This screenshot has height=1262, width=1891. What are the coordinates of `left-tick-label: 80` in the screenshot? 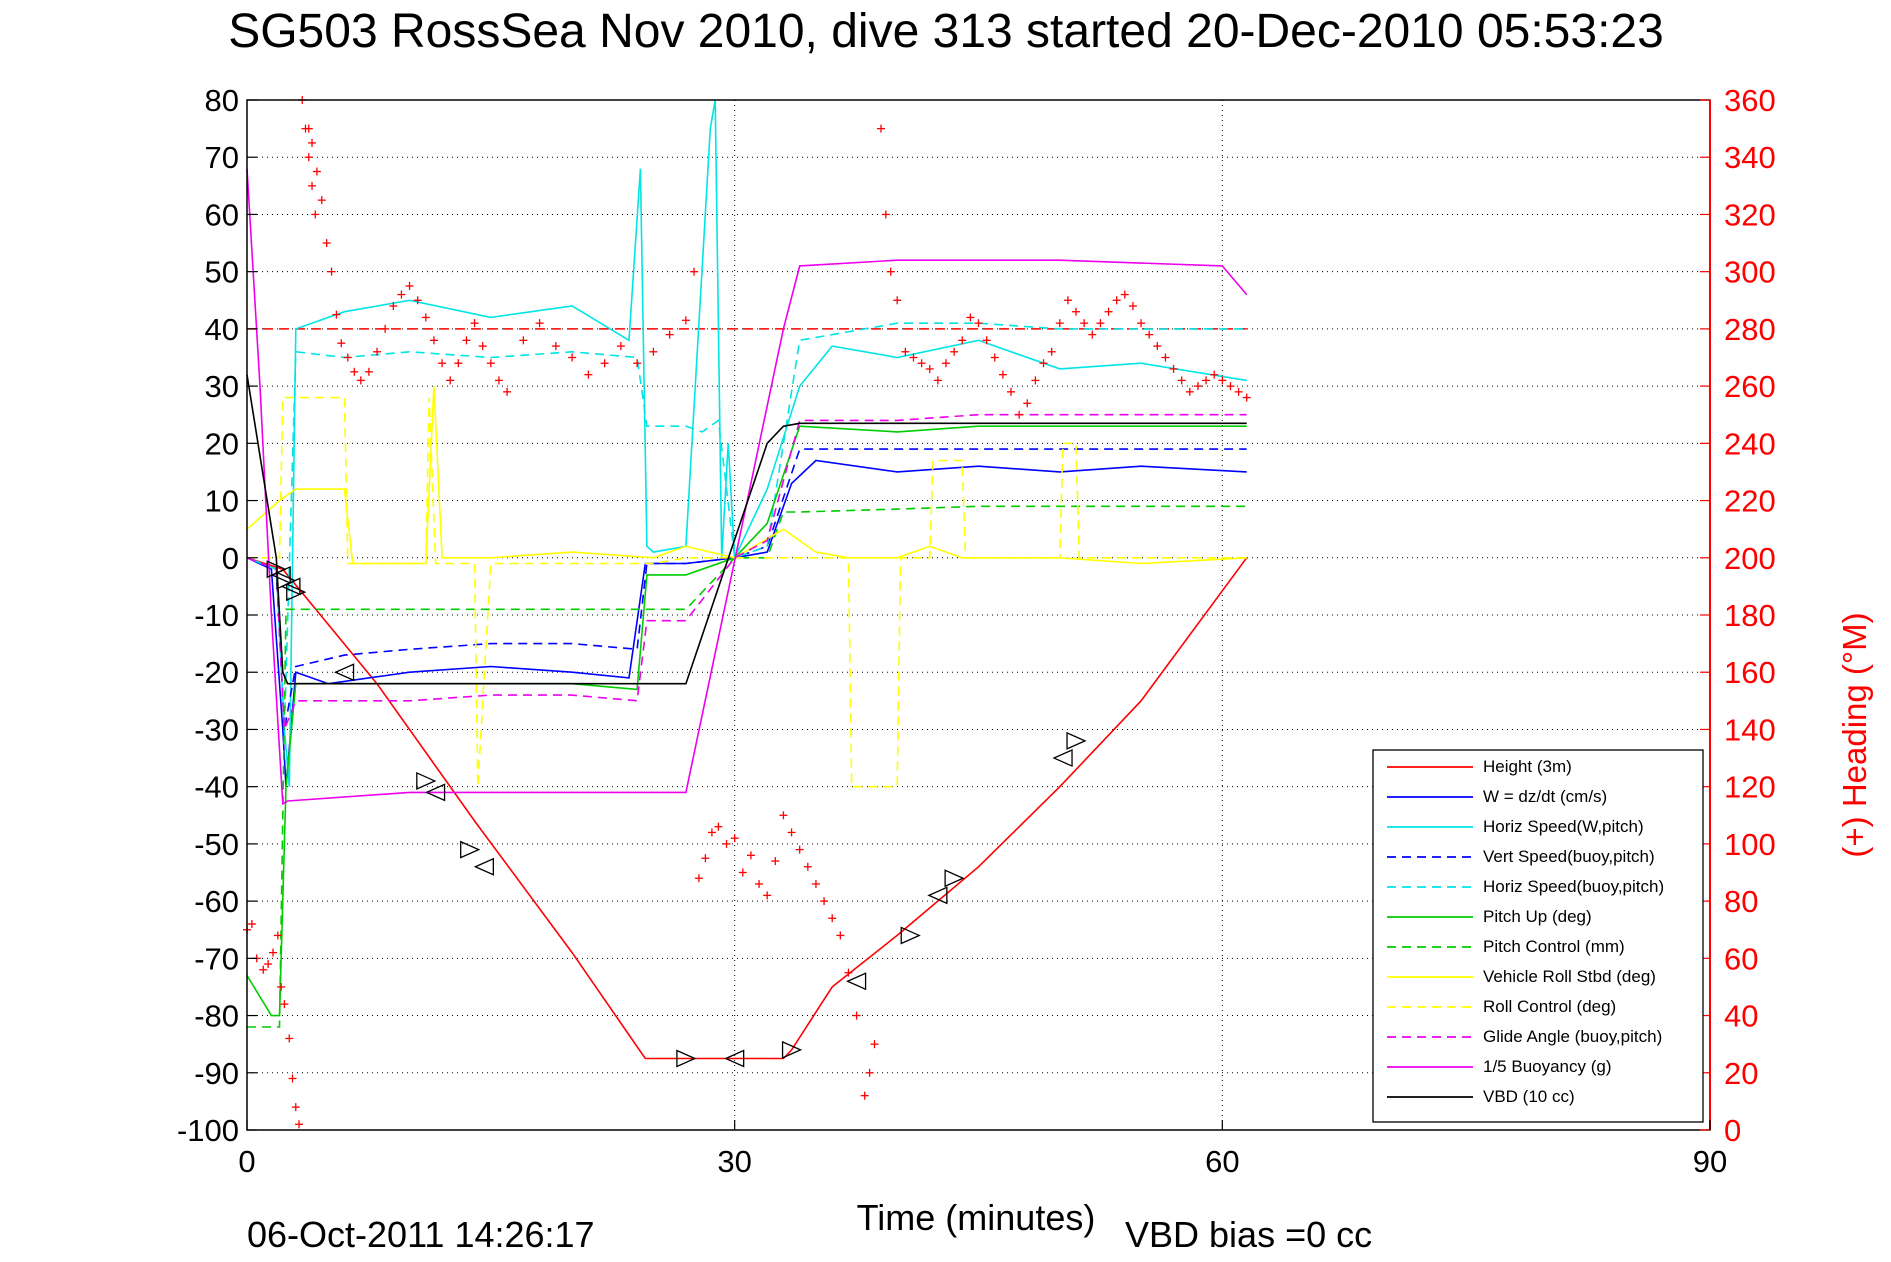 It's located at (222, 100).